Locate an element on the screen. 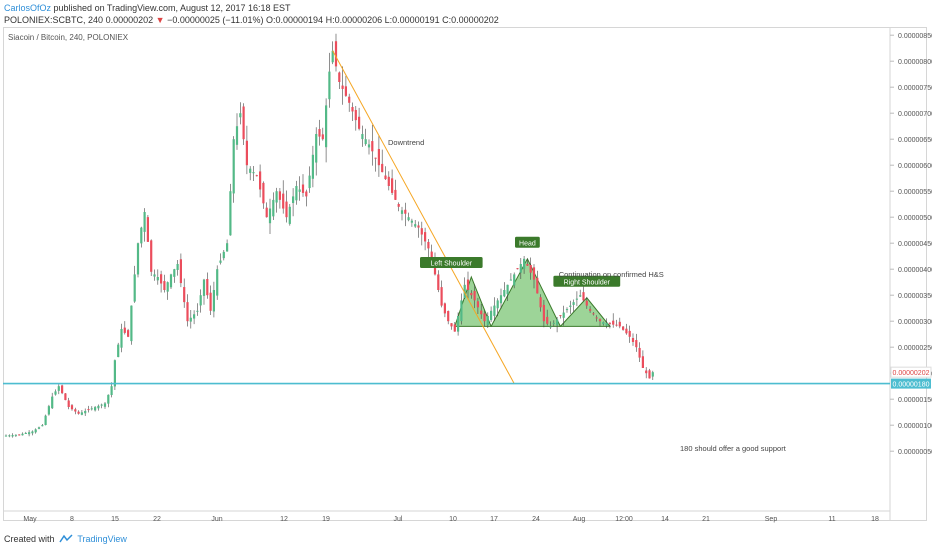 This screenshot has width=932, height=550. time-tick-label: Sep is located at coordinates (771, 519).